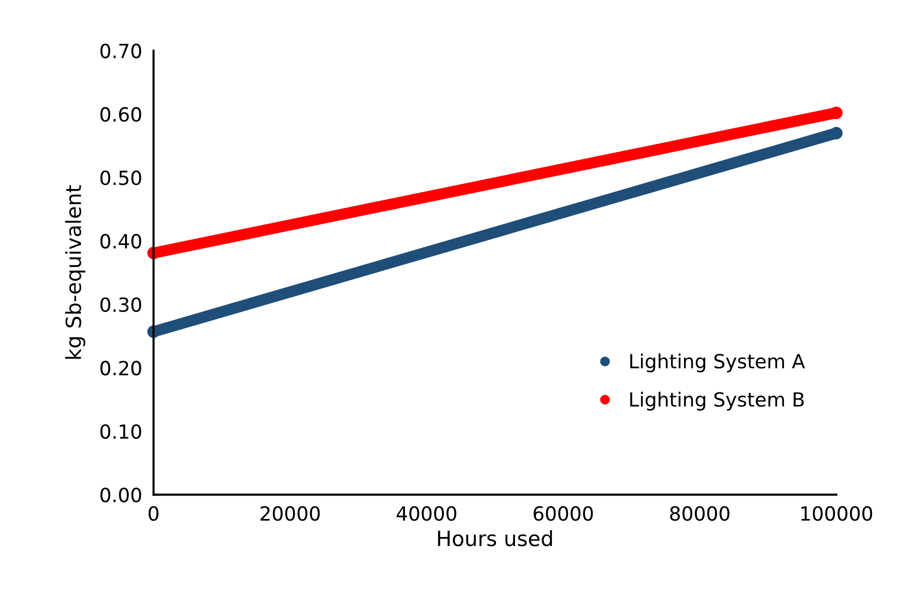  I want to click on y-tick-label: 0.00, so click(121, 495).